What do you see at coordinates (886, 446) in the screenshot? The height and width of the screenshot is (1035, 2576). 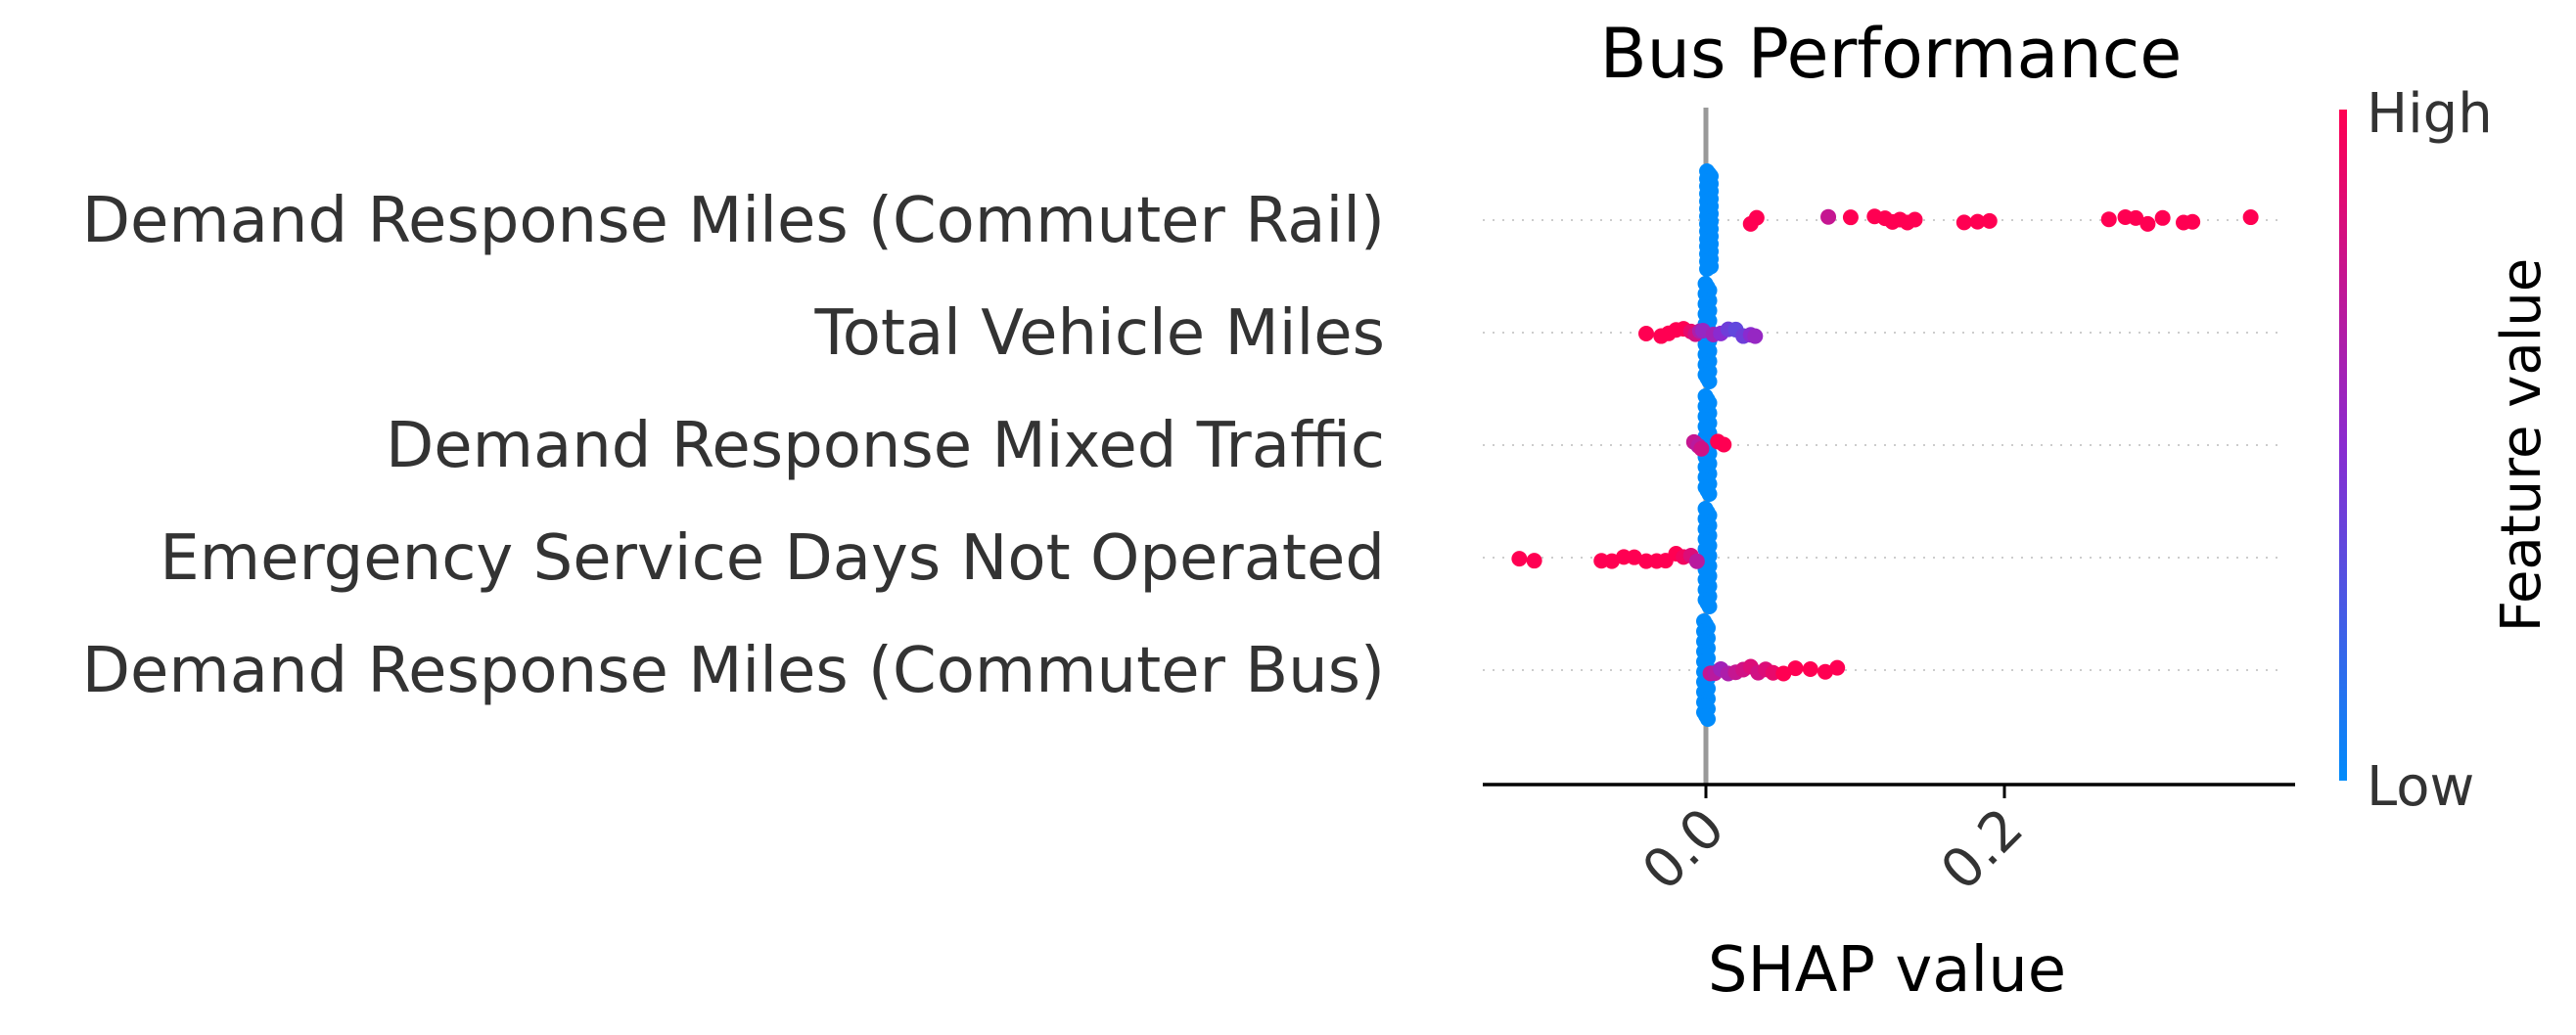 I see `feature-label: Demand Response Mixed Traffic` at bounding box center [886, 446].